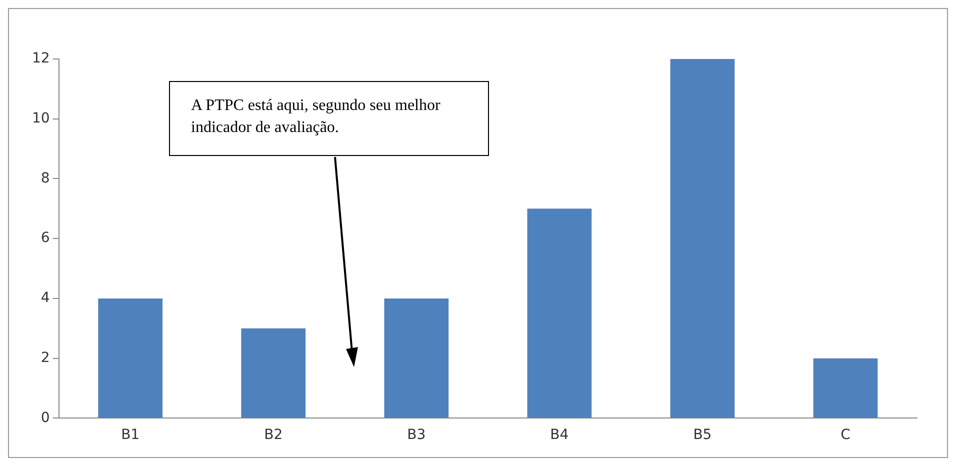  I want to click on y-tick-label: 4, so click(45, 298).